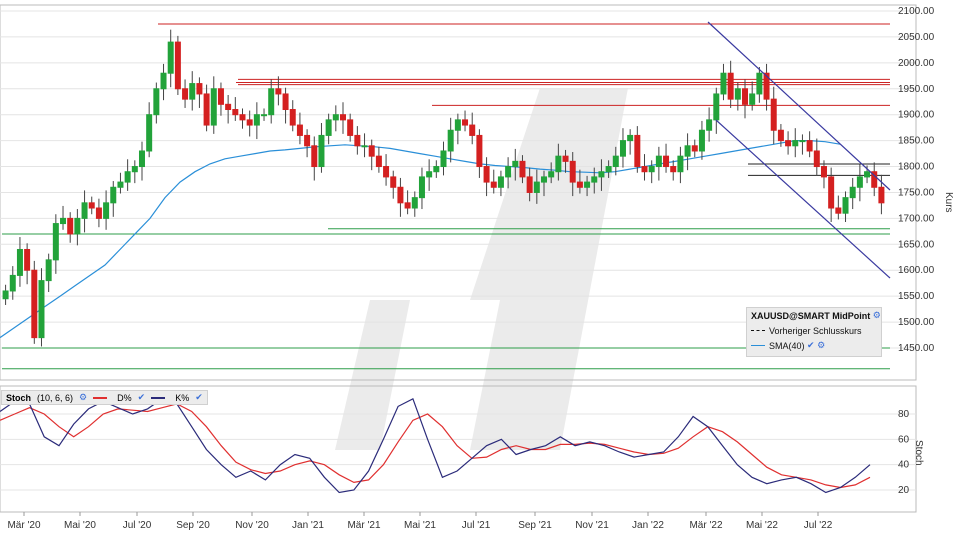 Image resolution: width=960 pixels, height=540 pixels. Describe the element at coordinates (803, 199) in the screenshot. I see `channel-lower-line` at that location.